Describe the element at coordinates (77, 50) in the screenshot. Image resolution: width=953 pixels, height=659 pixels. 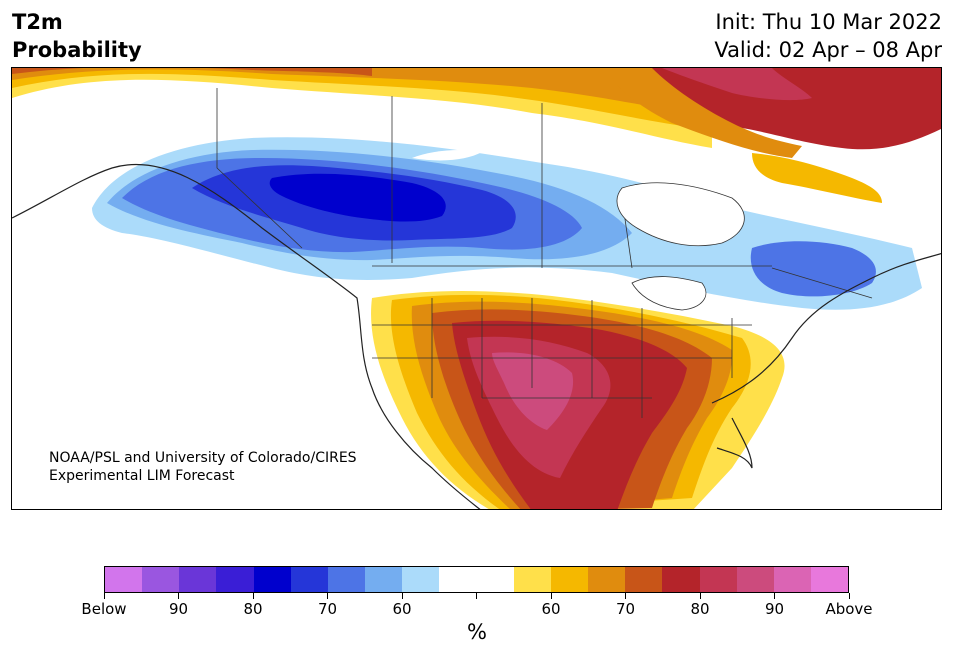
I see `title-line-2: Probability` at that location.